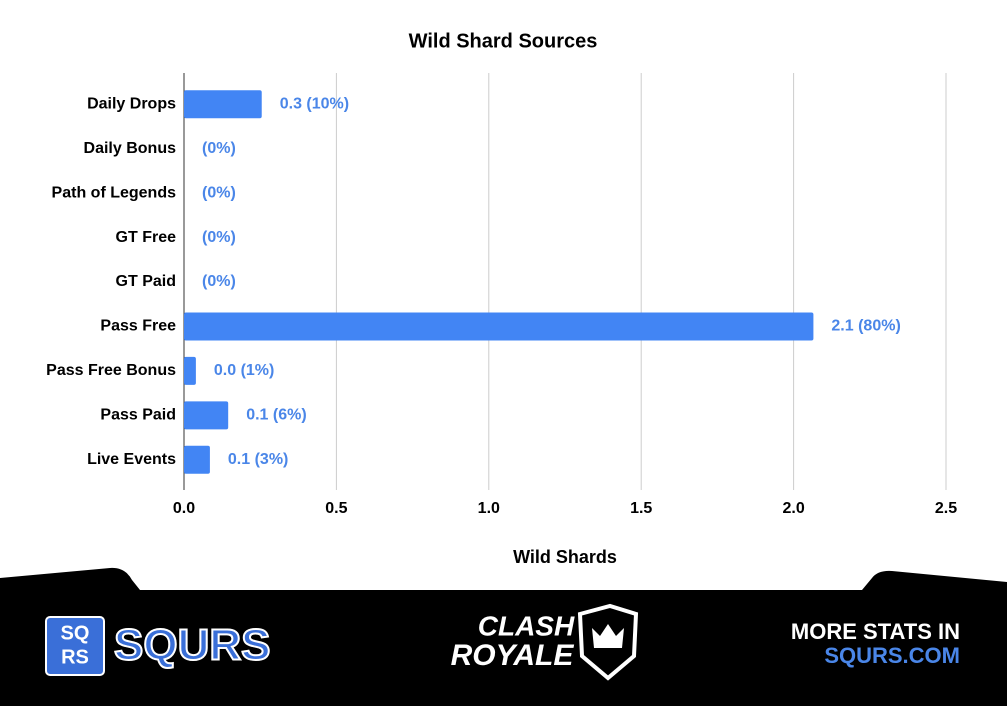 This screenshot has width=1007, height=706. Describe the element at coordinates (75, 657) in the screenshot. I see `brand-icon-text: RS` at that location.